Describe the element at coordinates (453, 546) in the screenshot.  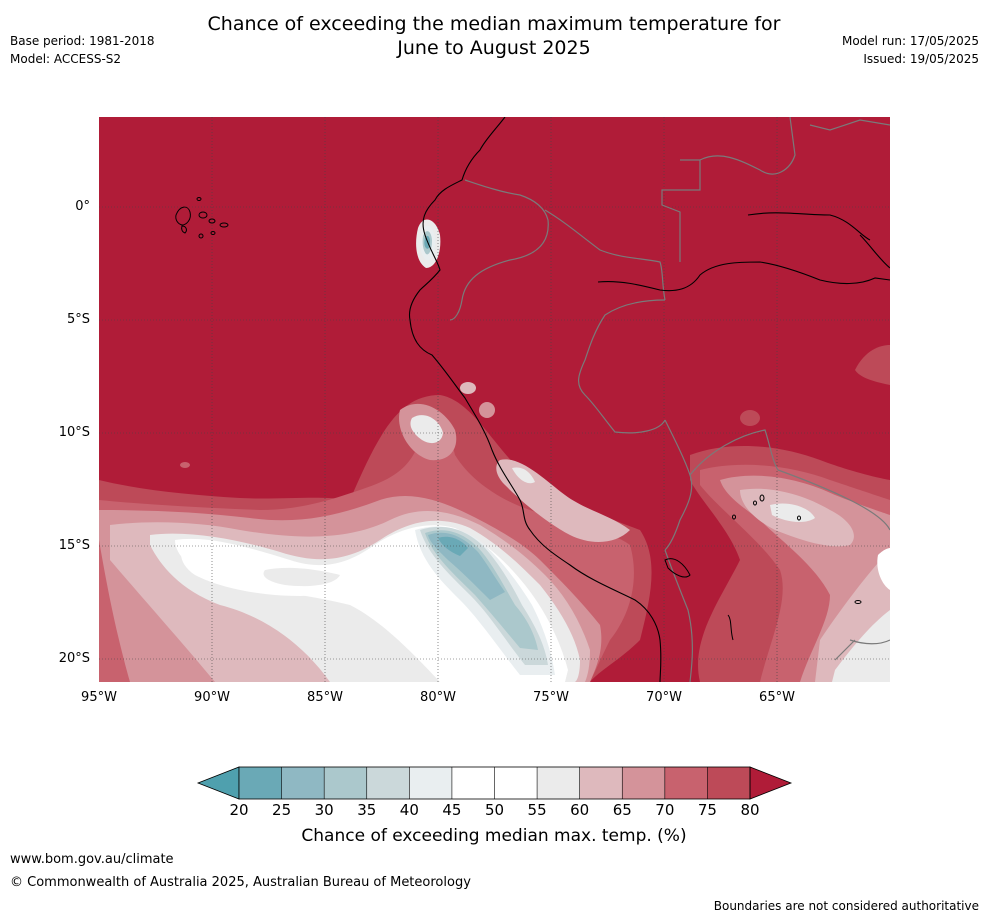
I see `contour-25-south` at that location.